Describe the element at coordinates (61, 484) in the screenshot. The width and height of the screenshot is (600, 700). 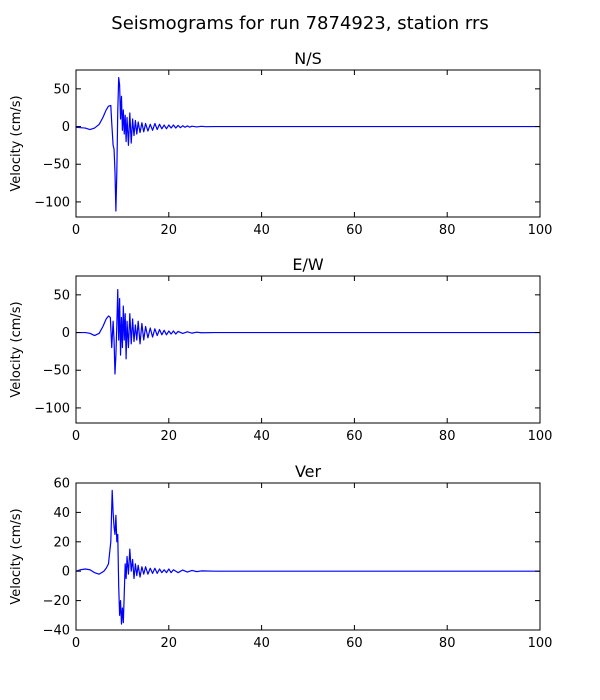
I see `y-tick-label-ver: 60` at that location.